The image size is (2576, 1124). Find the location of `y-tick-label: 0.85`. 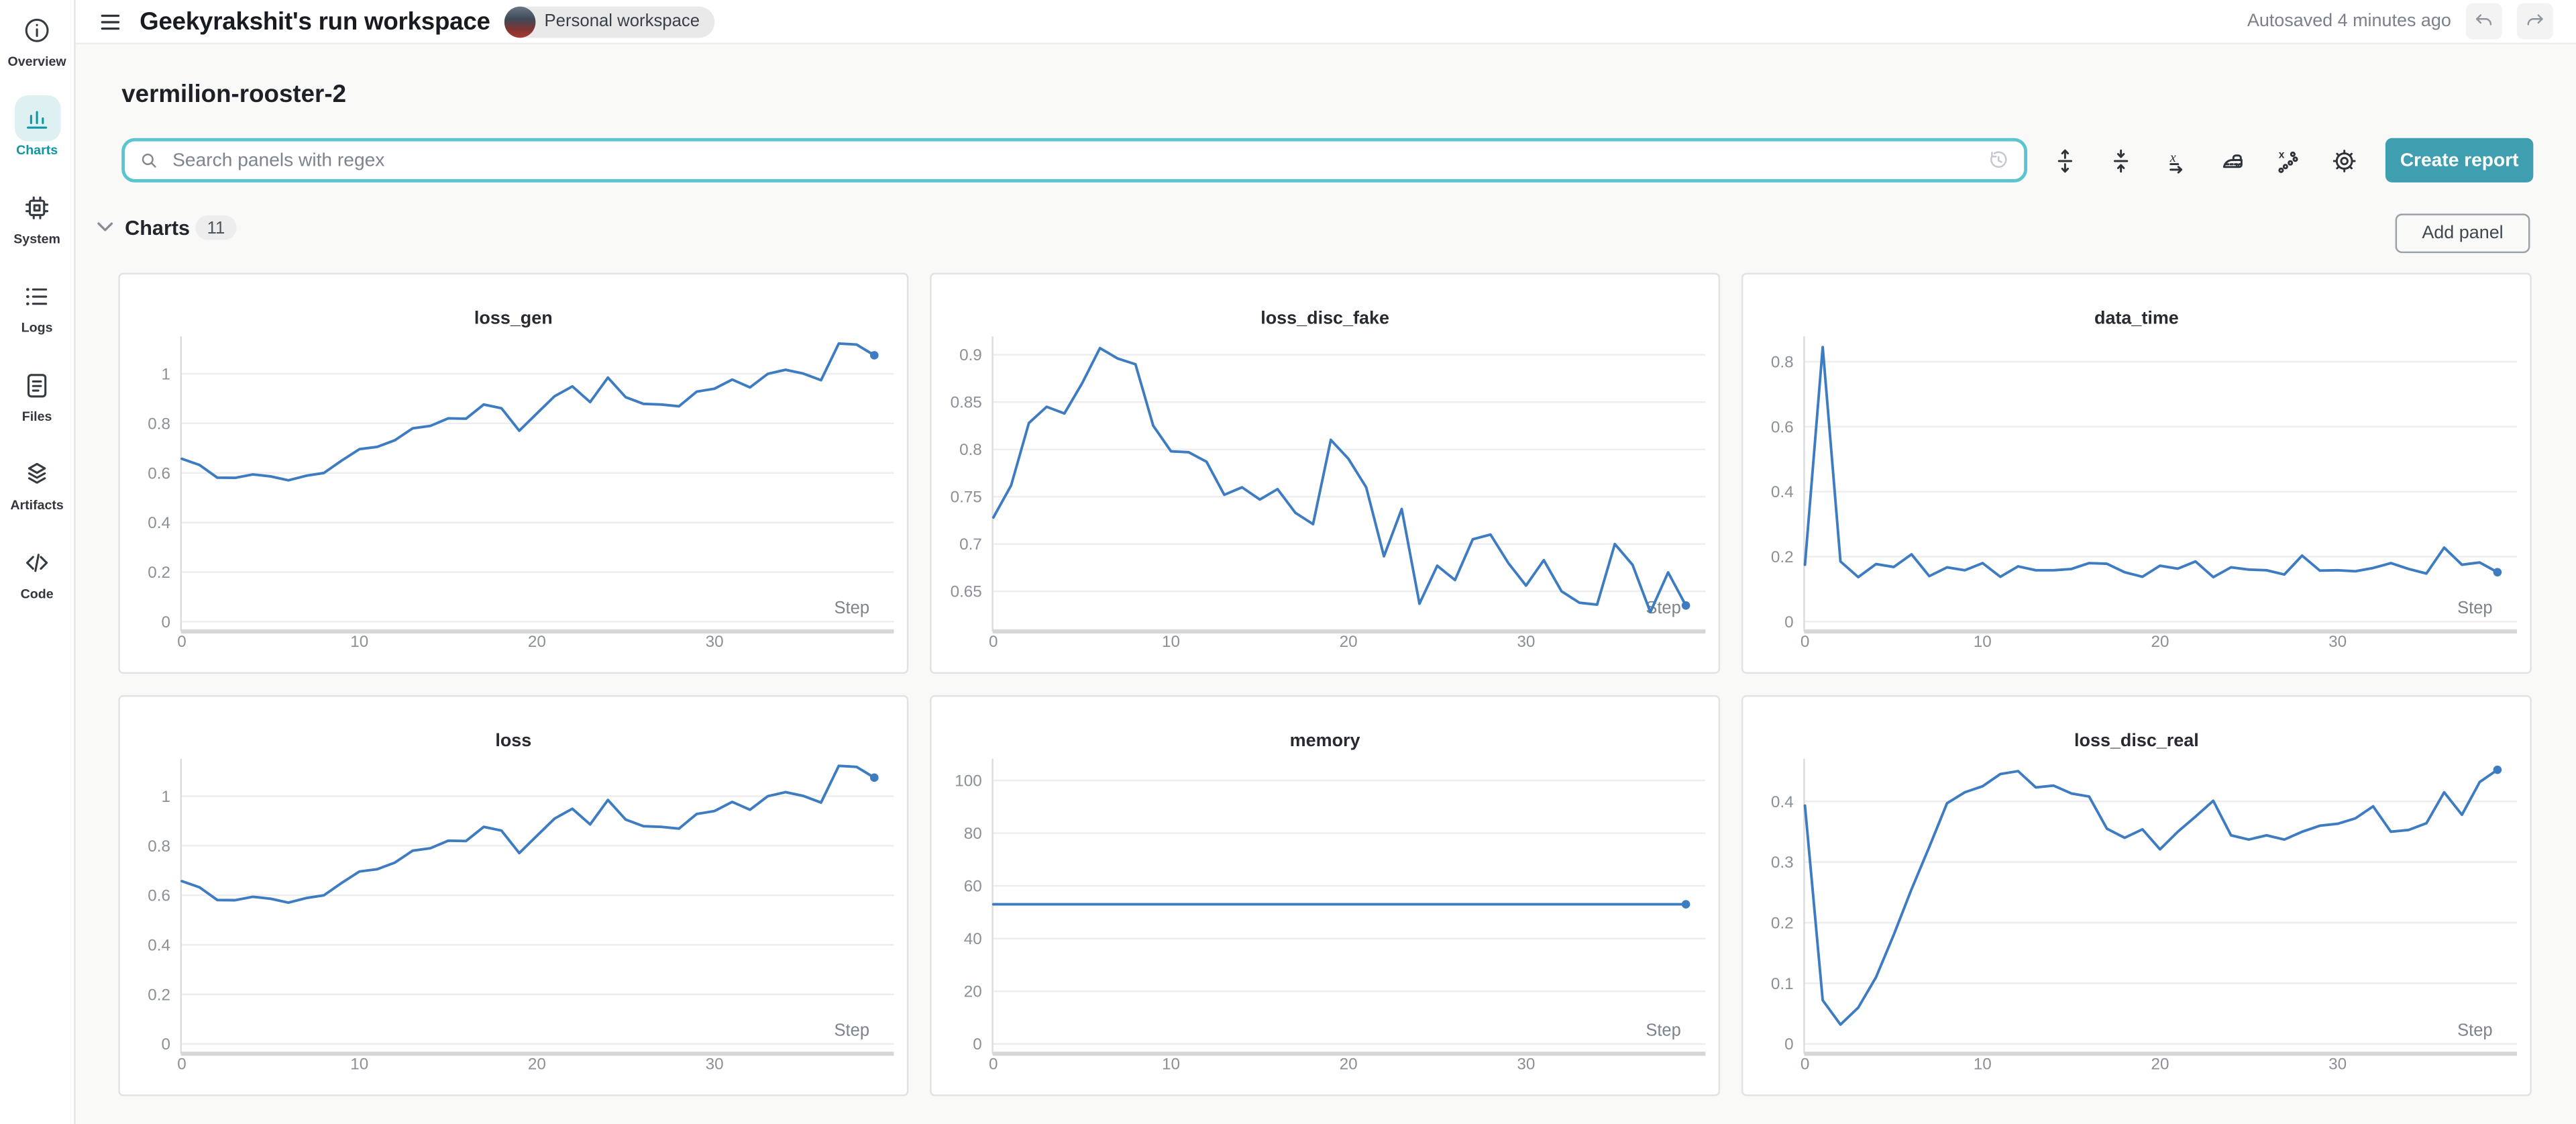

y-tick-label: 0.85 is located at coordinates (966, 403).